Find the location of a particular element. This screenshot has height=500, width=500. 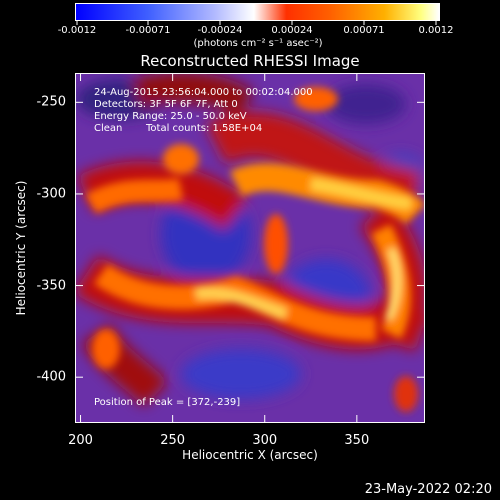

x-tick-label: 300 is located at coordinates (265, 440).